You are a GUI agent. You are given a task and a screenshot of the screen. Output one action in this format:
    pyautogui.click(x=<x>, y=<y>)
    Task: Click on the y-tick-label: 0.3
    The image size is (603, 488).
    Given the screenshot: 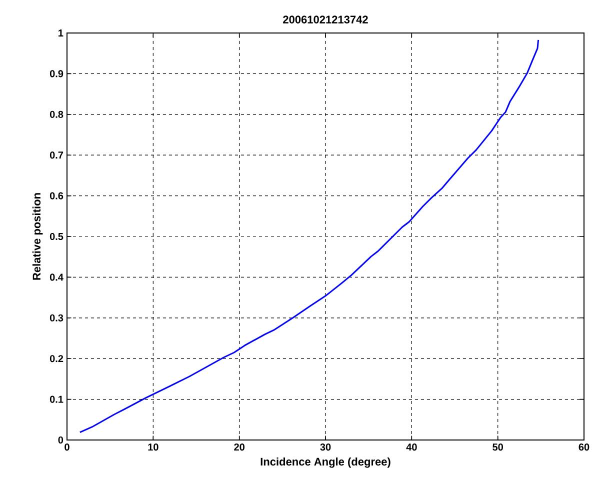 What is the action you would take?
    pyautogui.click(x=57, y=318)
    